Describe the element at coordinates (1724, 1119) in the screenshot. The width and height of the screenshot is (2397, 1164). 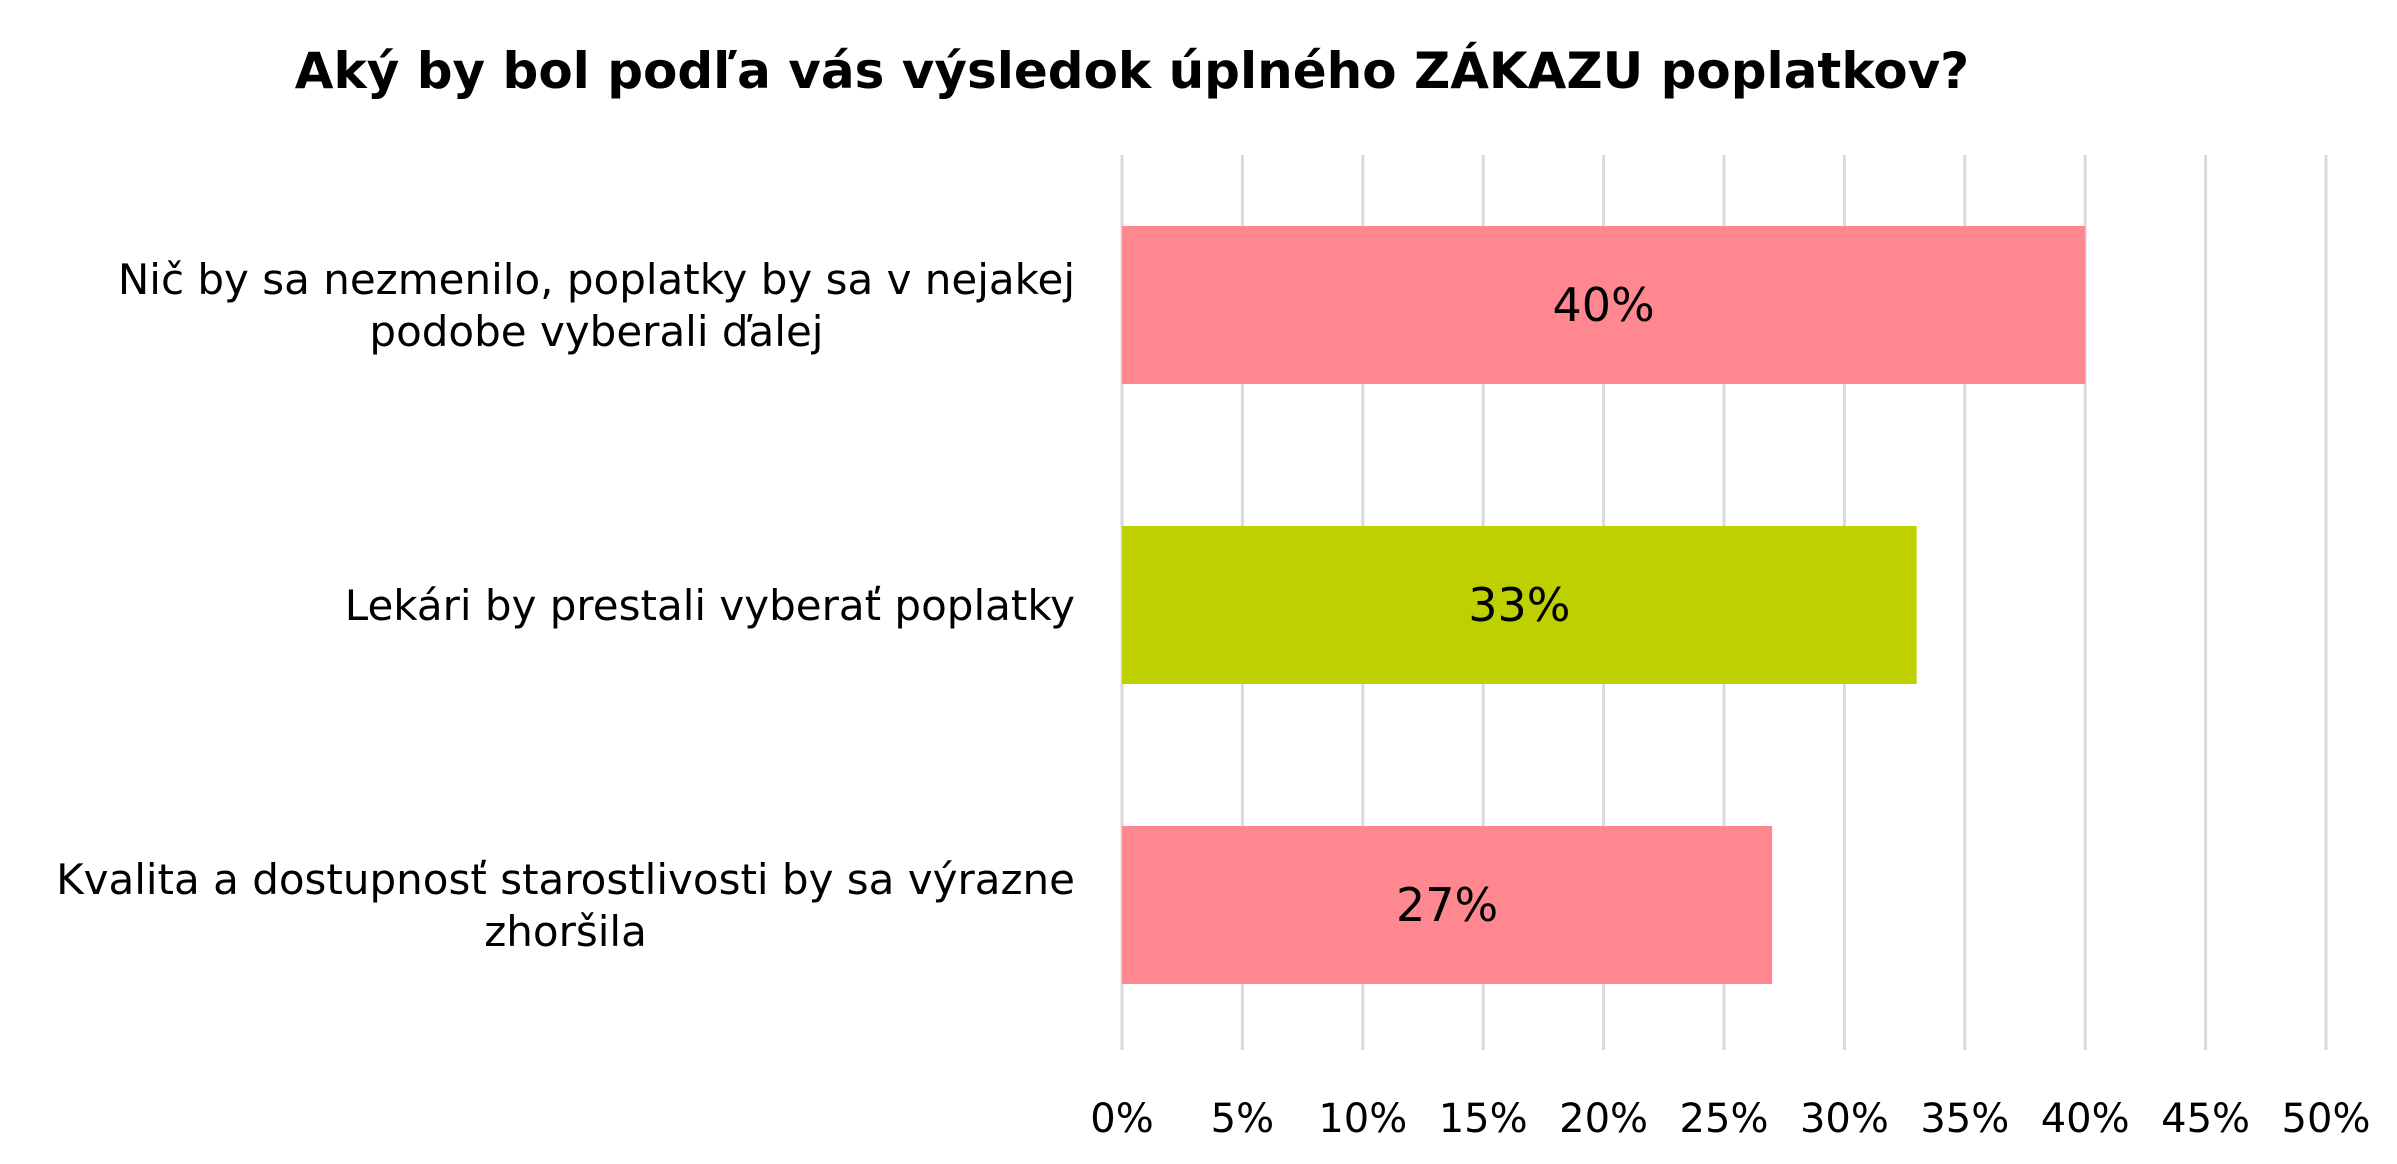
I see `x-tick-label: 25%` at that location.